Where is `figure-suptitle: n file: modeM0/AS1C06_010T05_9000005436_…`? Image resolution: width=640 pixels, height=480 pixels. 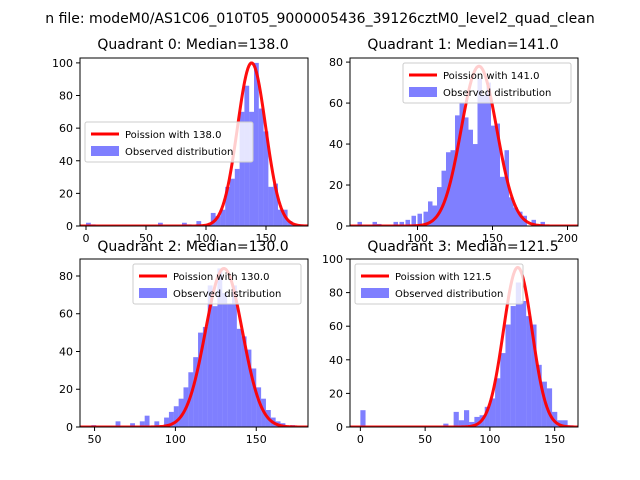 figure-suptitle: n file: modeM0/AS1C06_010T05_9000005436_… is located at coordinates (319, 19).